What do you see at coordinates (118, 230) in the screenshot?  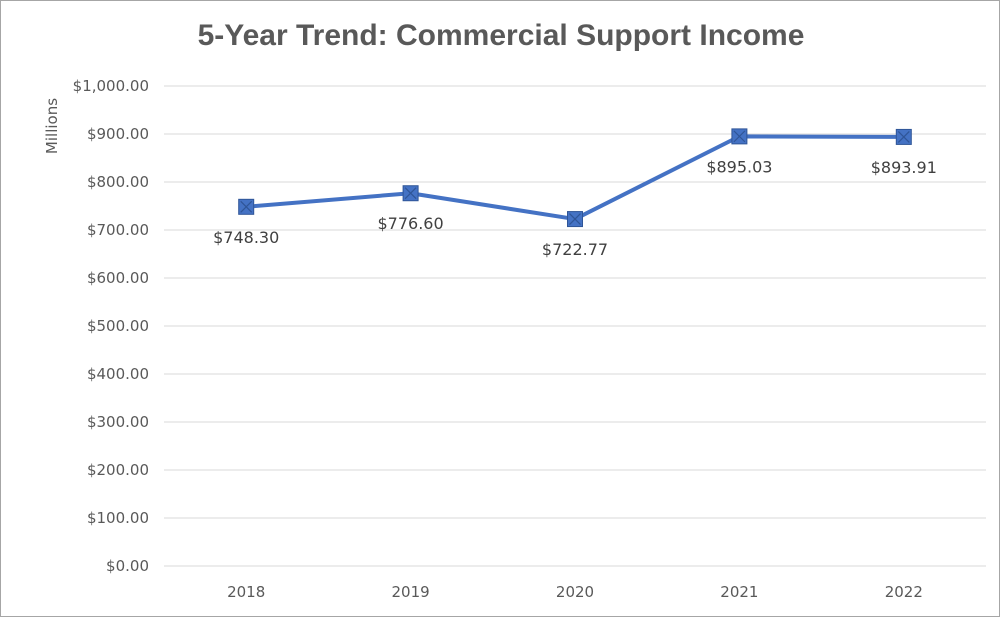 I see `y-tick-label: $700.00` at bounding box center [118, 230].